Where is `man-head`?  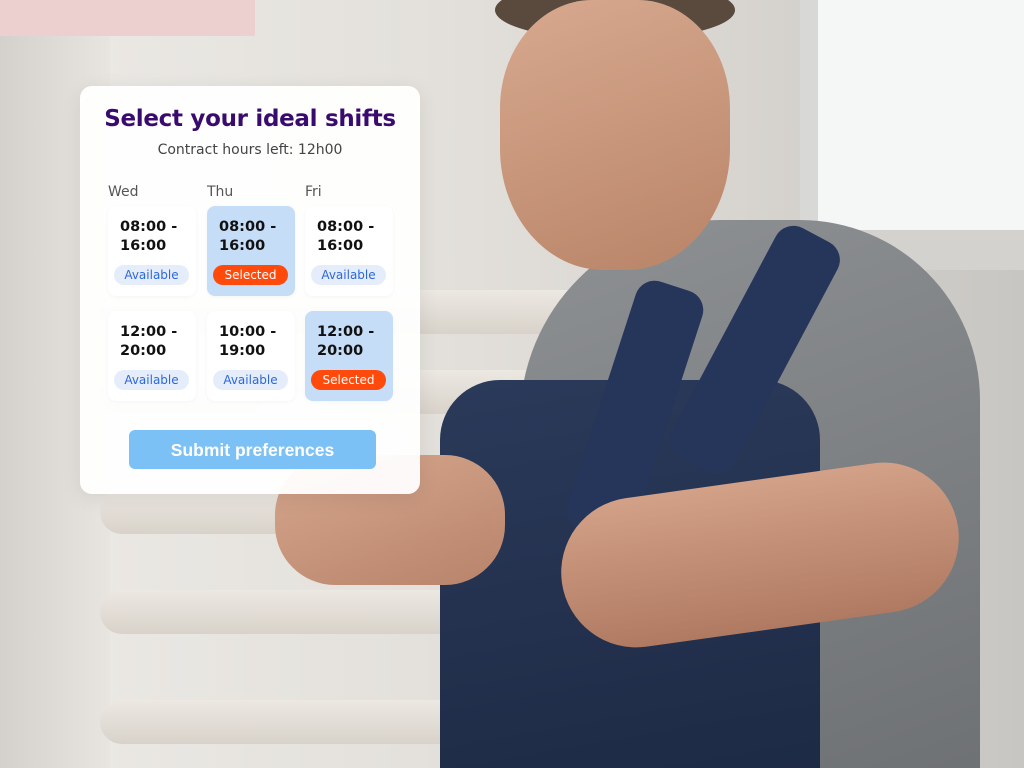 man-head is located at coordinates (615, 135).